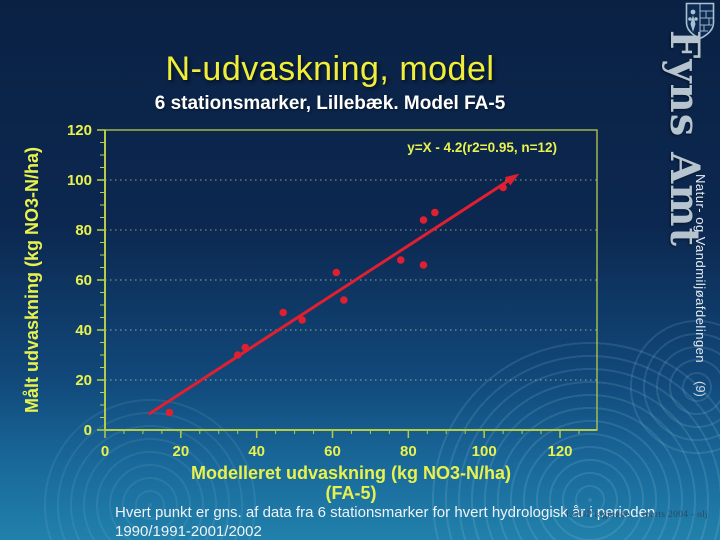 The width and height of the screenshot is (720, 540). Describe the element at coordinates (637, 515) in the screenshot. I see `credit-text: LOOP fagmøde. – marts 2004 - olj` at that location.